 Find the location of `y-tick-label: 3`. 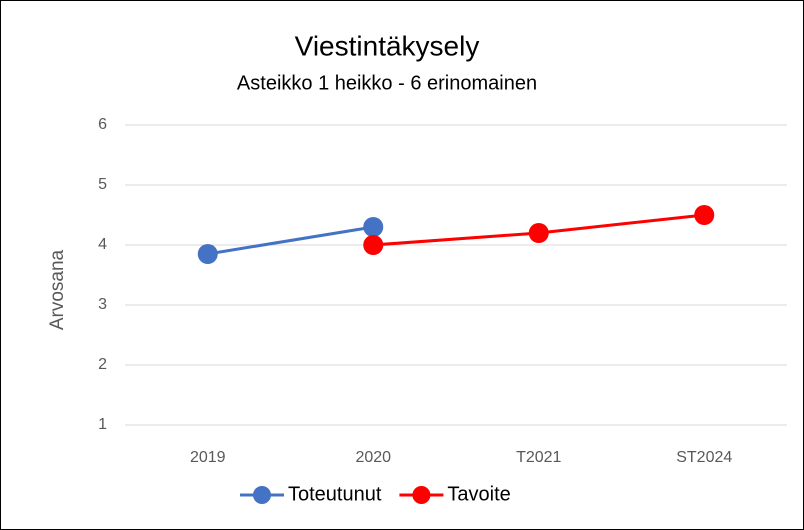

y-tick-label: 3 is located at coordinates (102, 304).